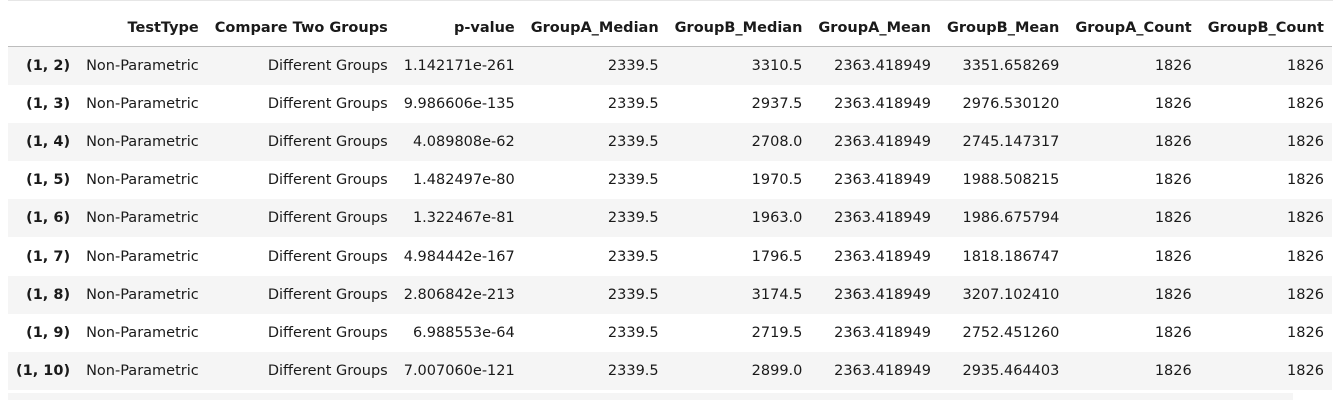 The height and width of the screenshot is (400, 1333). Describe the element at coordinates (459, 65) in the screenshot. I see `table-cell: 1.142171e-261` at that location.